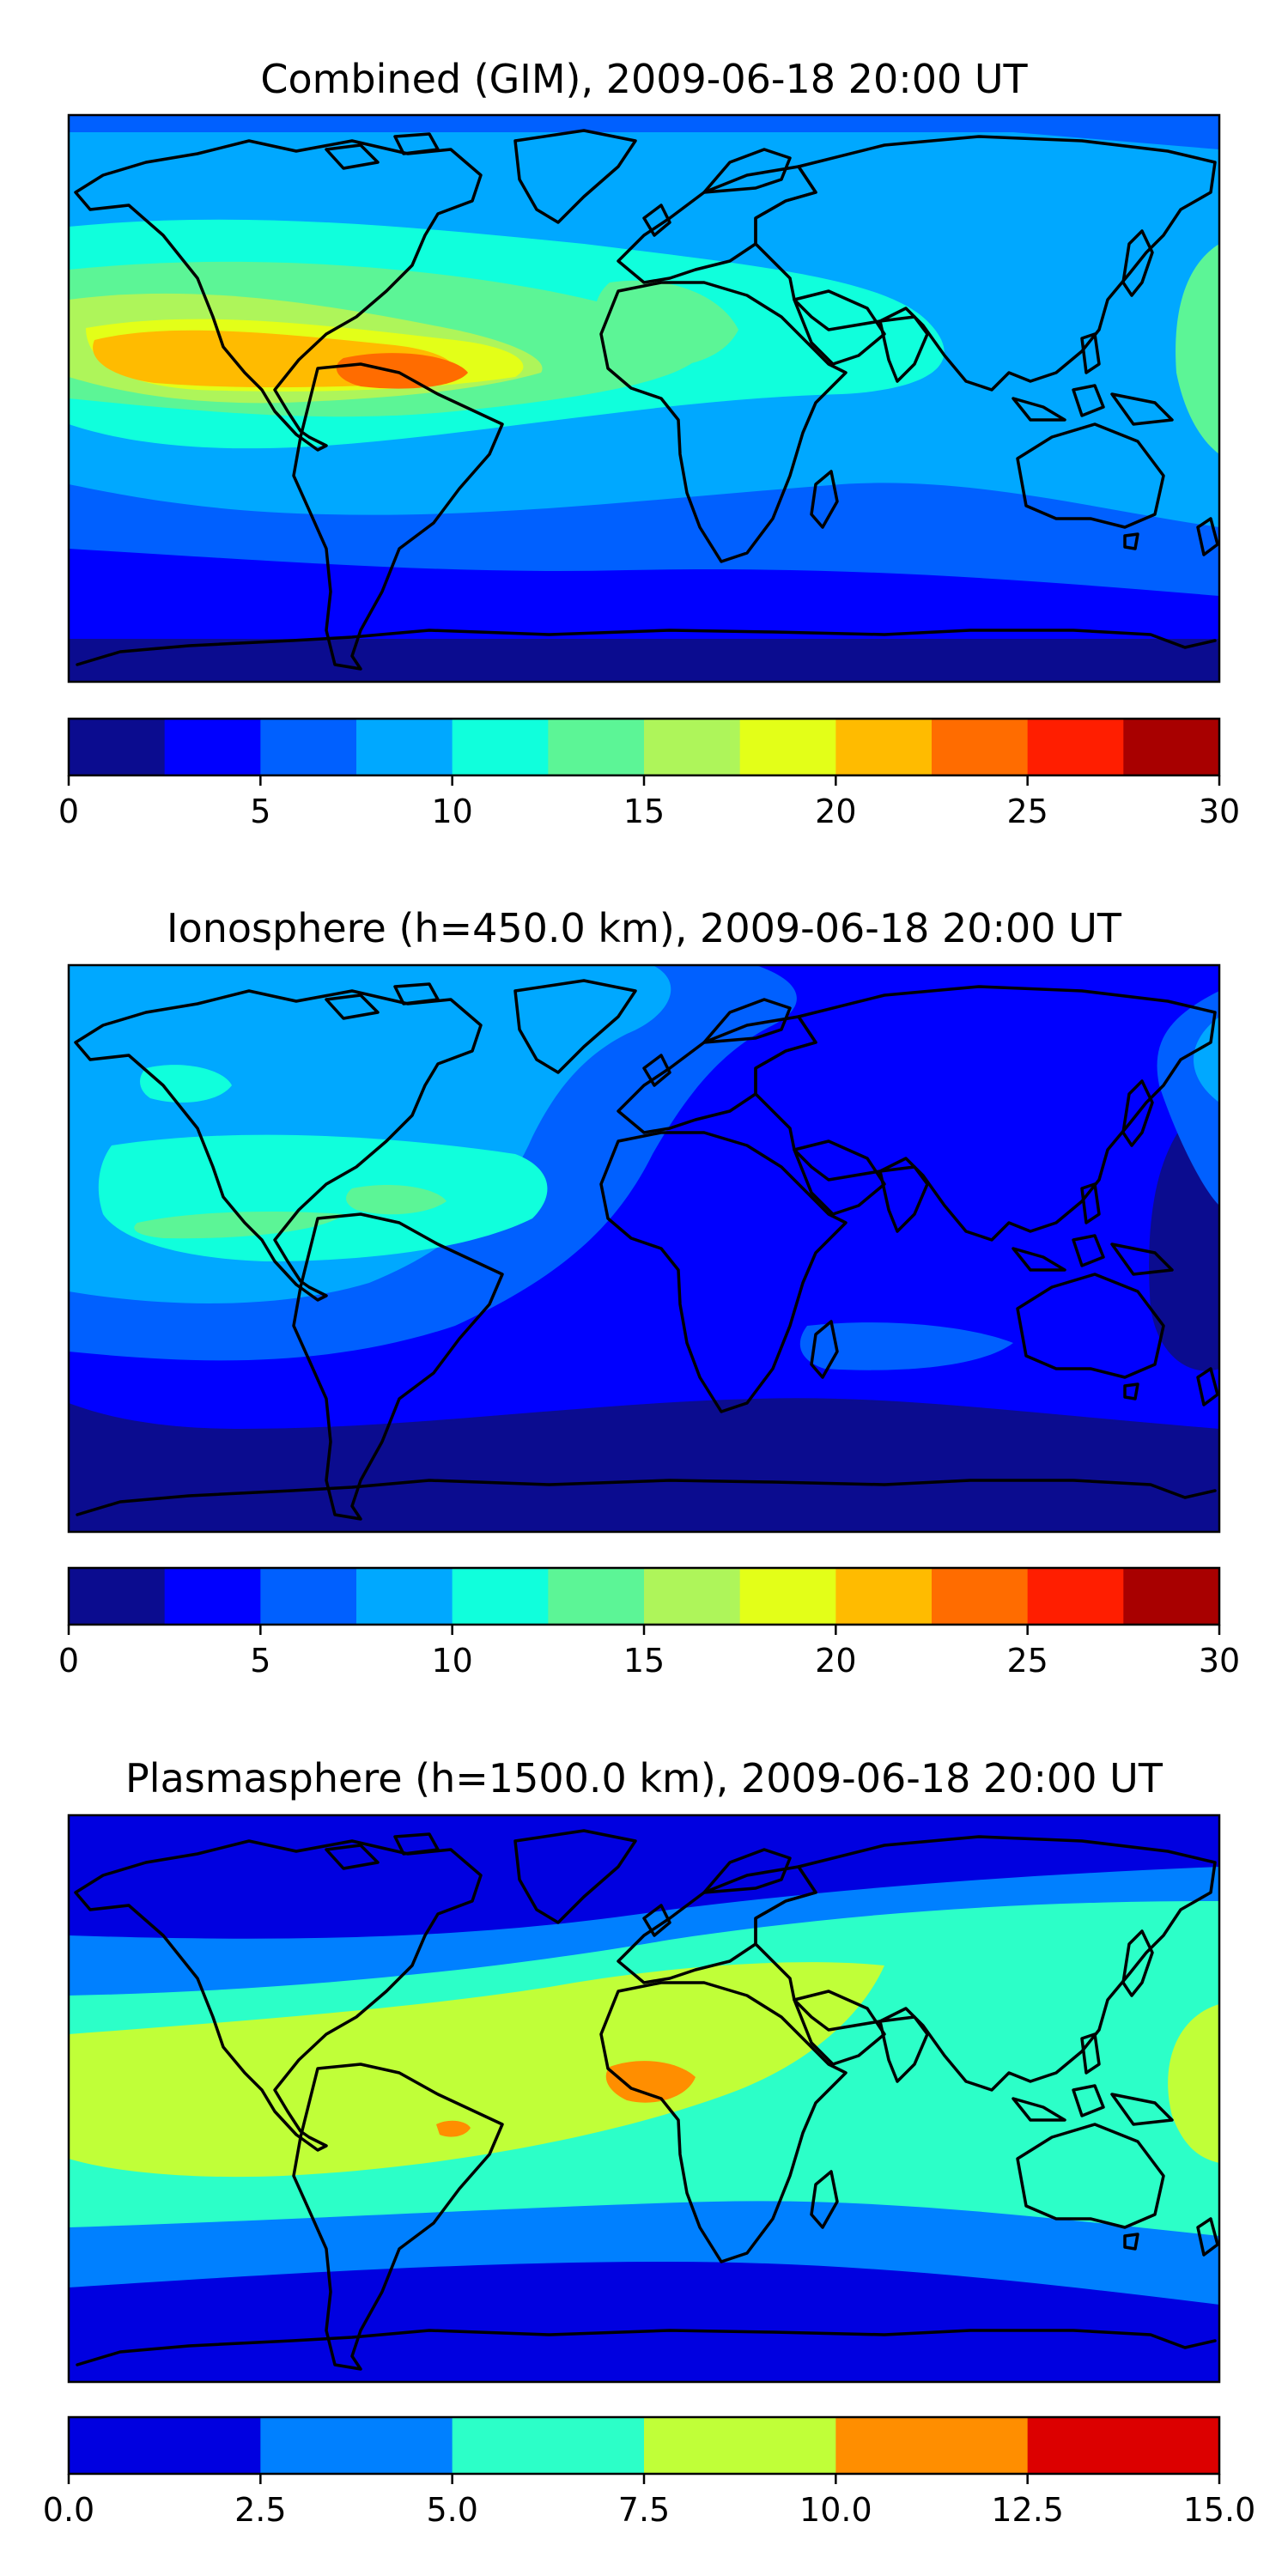 The width and height of the screenshot is (1288, 2576). Describe the element at coordinates (1219, 2510) in the screenshot. I see `colorbar-tick-label: 15.0` at that location.